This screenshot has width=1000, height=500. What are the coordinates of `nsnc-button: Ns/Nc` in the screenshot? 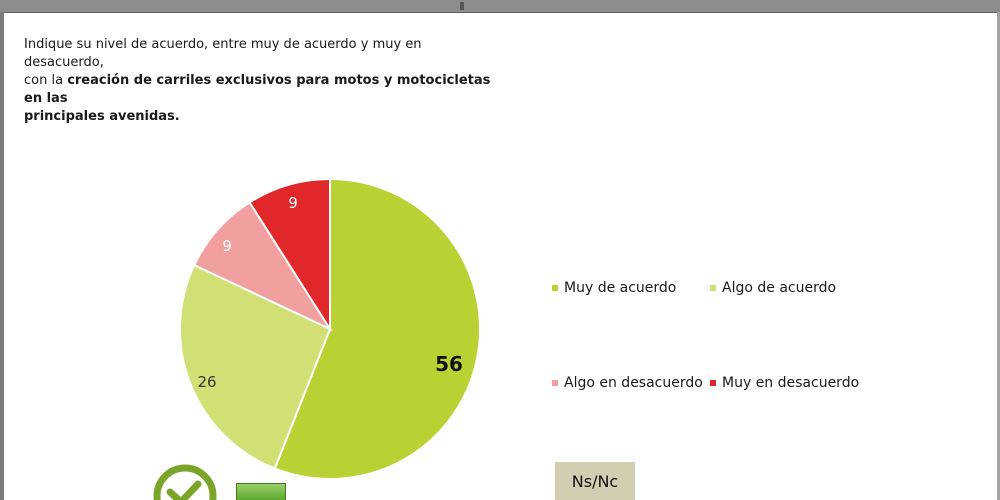 It's located at (595, 481).